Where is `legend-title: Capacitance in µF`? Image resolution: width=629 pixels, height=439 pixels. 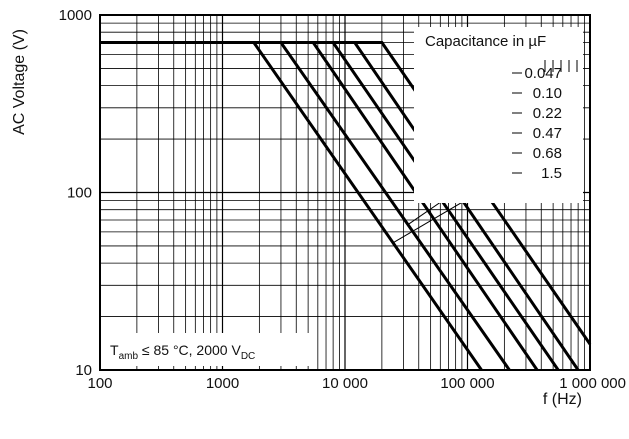 legend-title: Capacitance in µF is located at coordinates (485, 41).